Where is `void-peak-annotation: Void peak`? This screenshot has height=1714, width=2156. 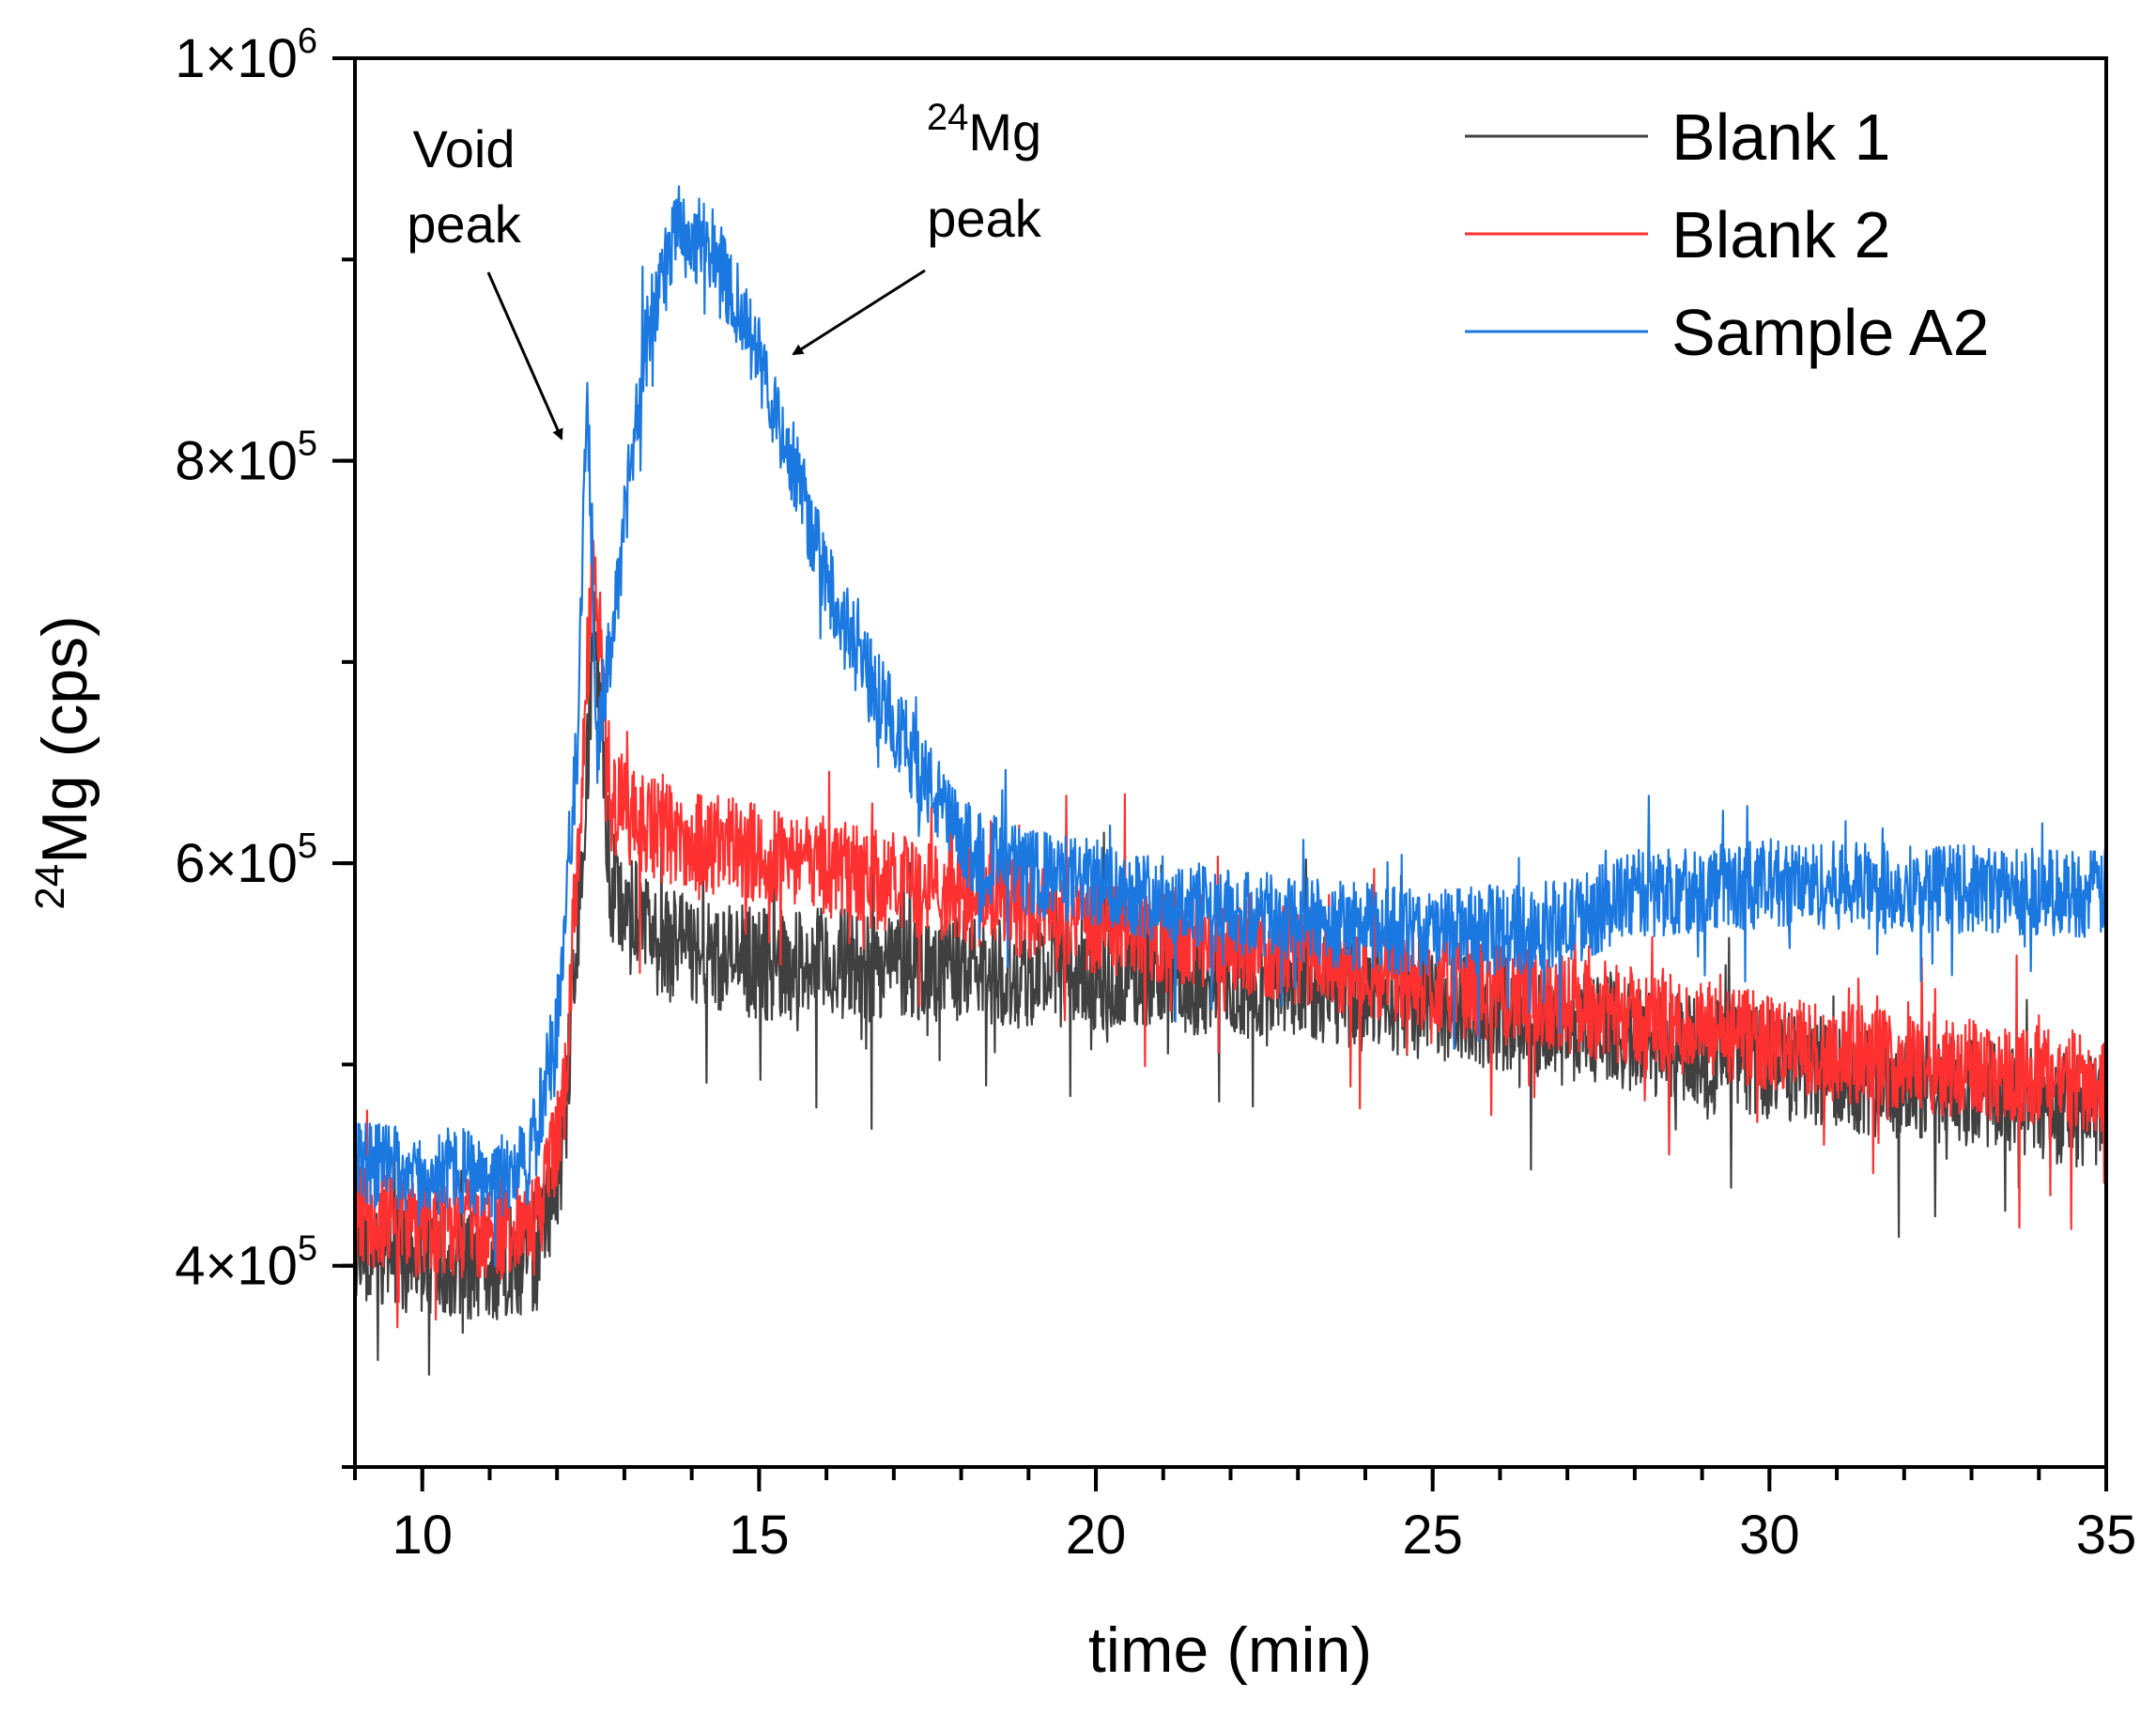
void-peak-annotation: Void peak is located at coordinates (485, 279).